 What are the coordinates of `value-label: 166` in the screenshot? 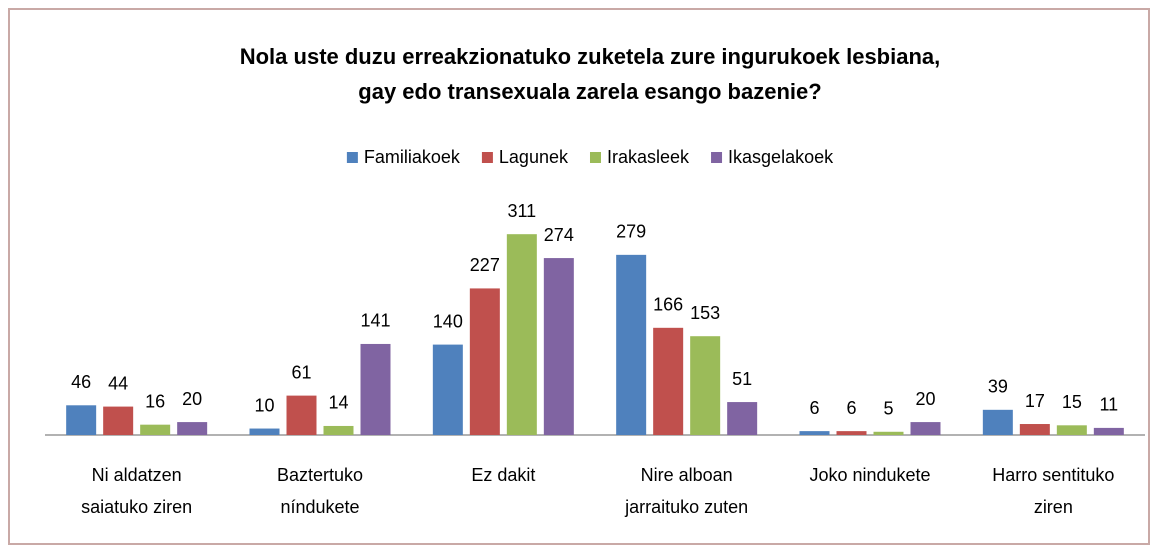 It's located at (668, 305).